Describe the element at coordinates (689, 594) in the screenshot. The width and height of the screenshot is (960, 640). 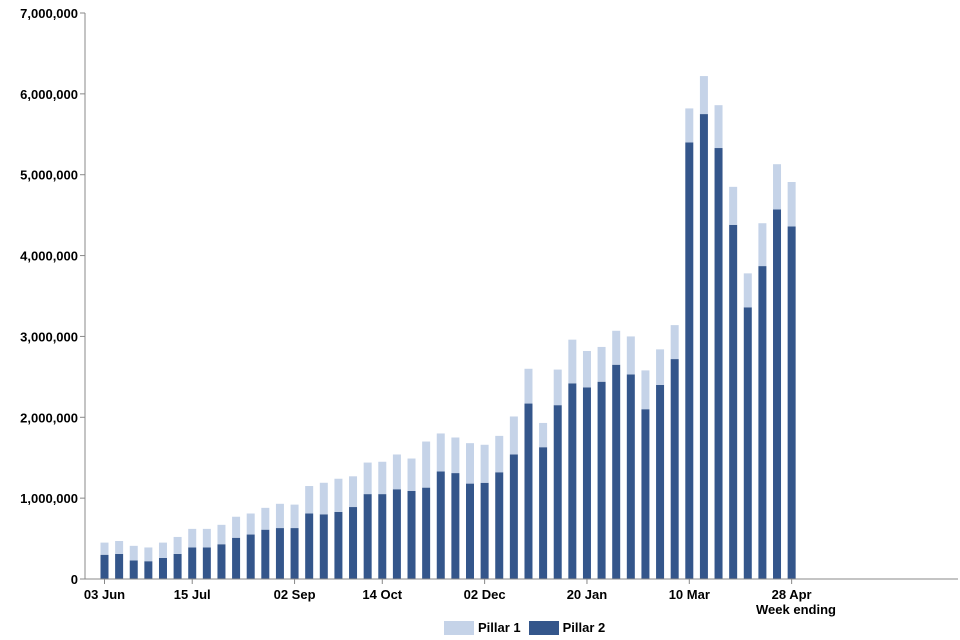
I see `x-tick-label: 10 Mar` at that location.